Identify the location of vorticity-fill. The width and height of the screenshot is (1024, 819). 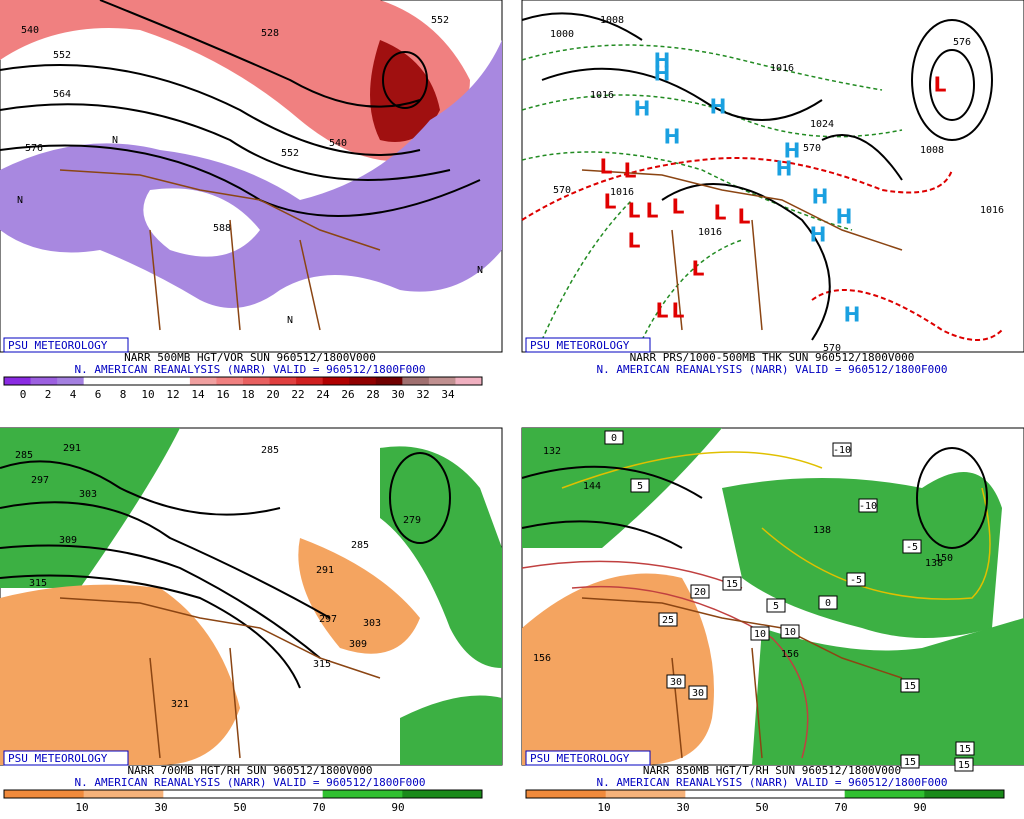
(235, 81).